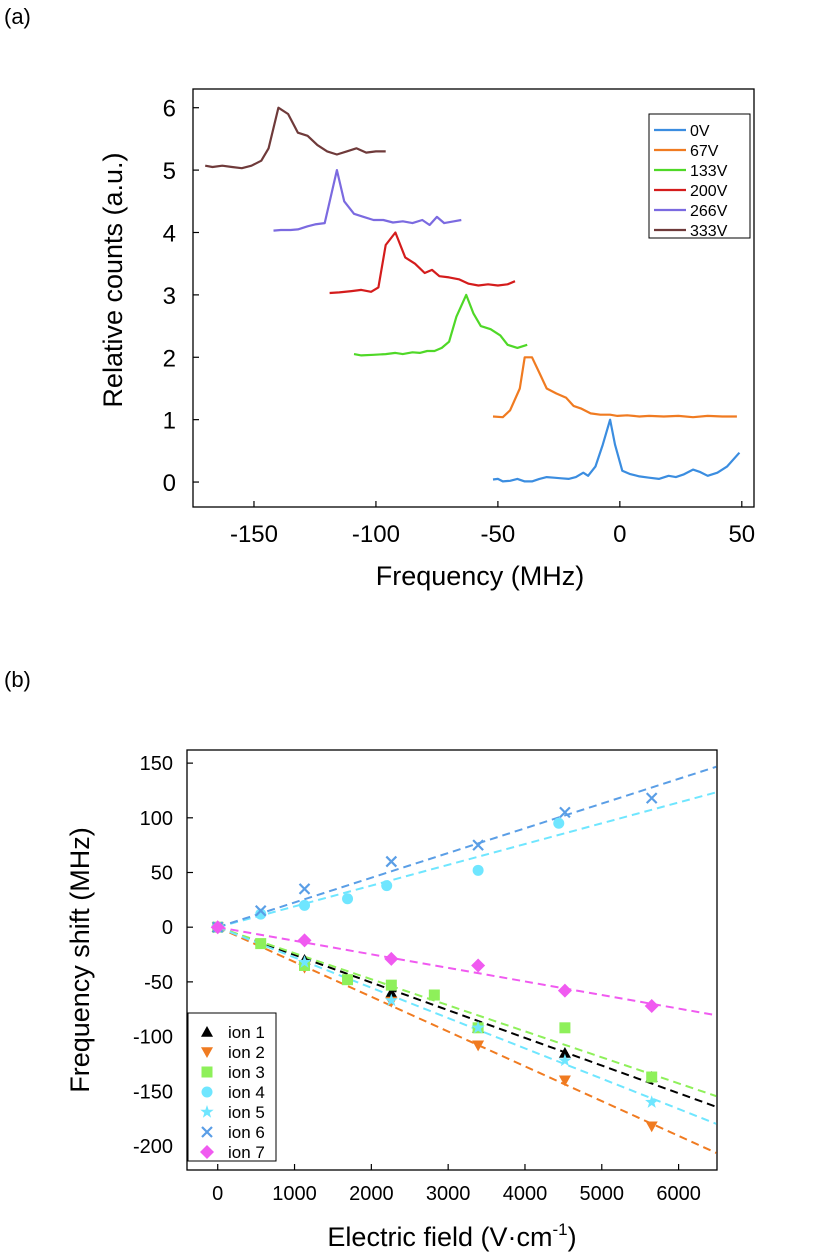 Image resolution: width=830 pixels, height=1254 pixels. I want to click on a-series-line-266V, so click(367, 200).